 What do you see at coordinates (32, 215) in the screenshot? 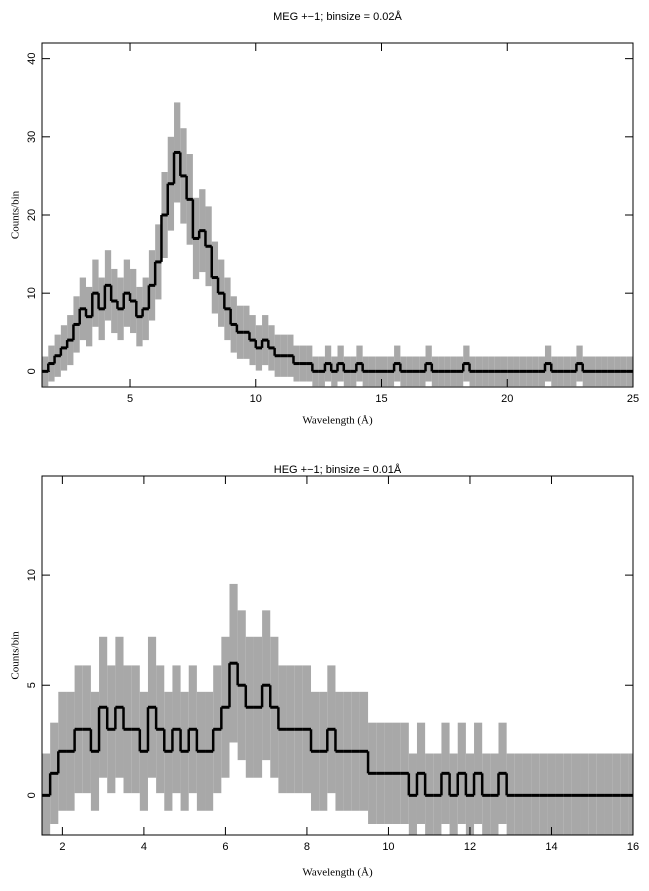
I see `y-tick-label: 20` at bounding box center [32, 215].